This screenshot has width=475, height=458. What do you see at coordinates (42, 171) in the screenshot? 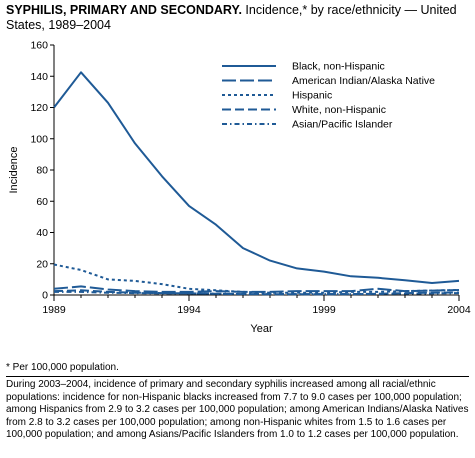
I see `y-tick-label: 80` at bounding box center [42, 171].